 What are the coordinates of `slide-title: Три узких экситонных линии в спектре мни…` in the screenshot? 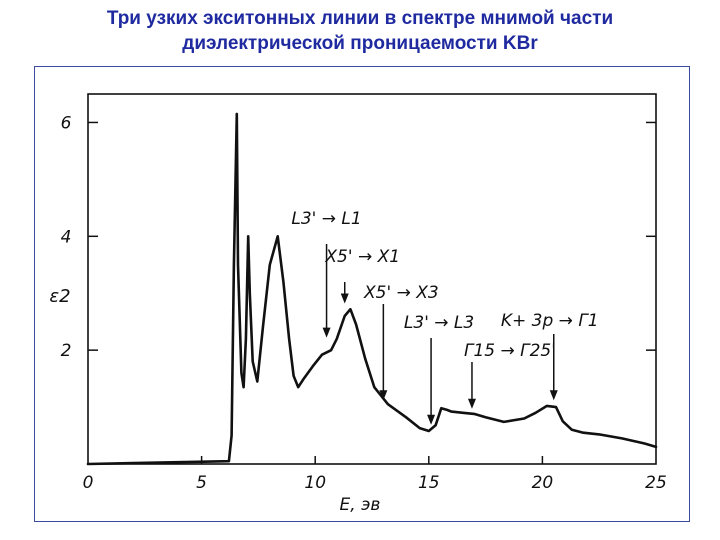 It's located at (360, 31).